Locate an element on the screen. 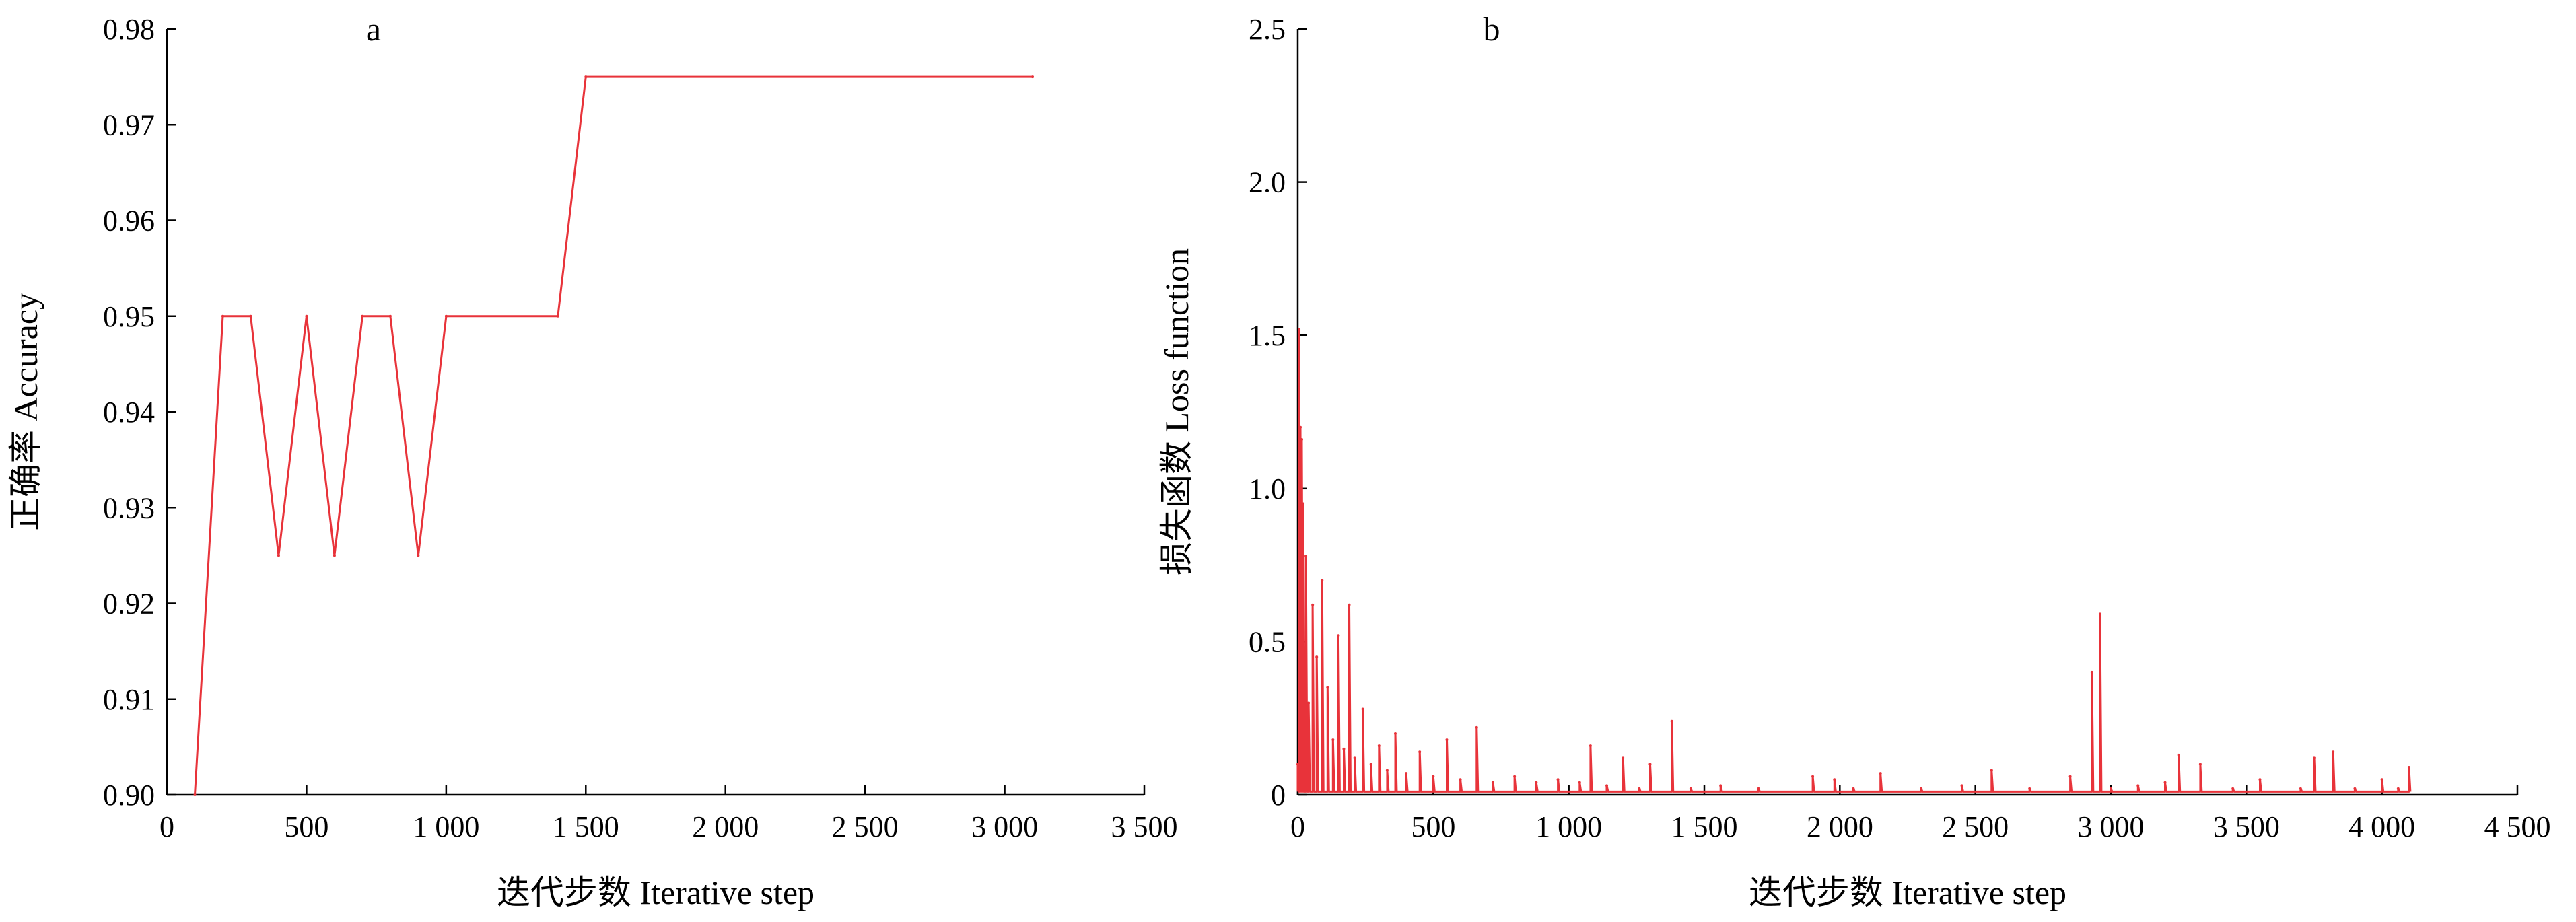 Image resolution: width=2576 pixels, height=922 pixels. y-tick-label: 0 is located at coordinates (1278, 795).